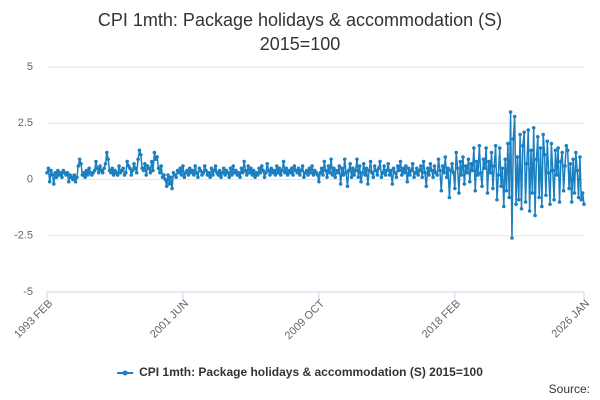  What do you see at coordinates (571, 319) in the screenshot?
I see `x-tick-label: 2026 JAN` at bounding box center [571, 319].